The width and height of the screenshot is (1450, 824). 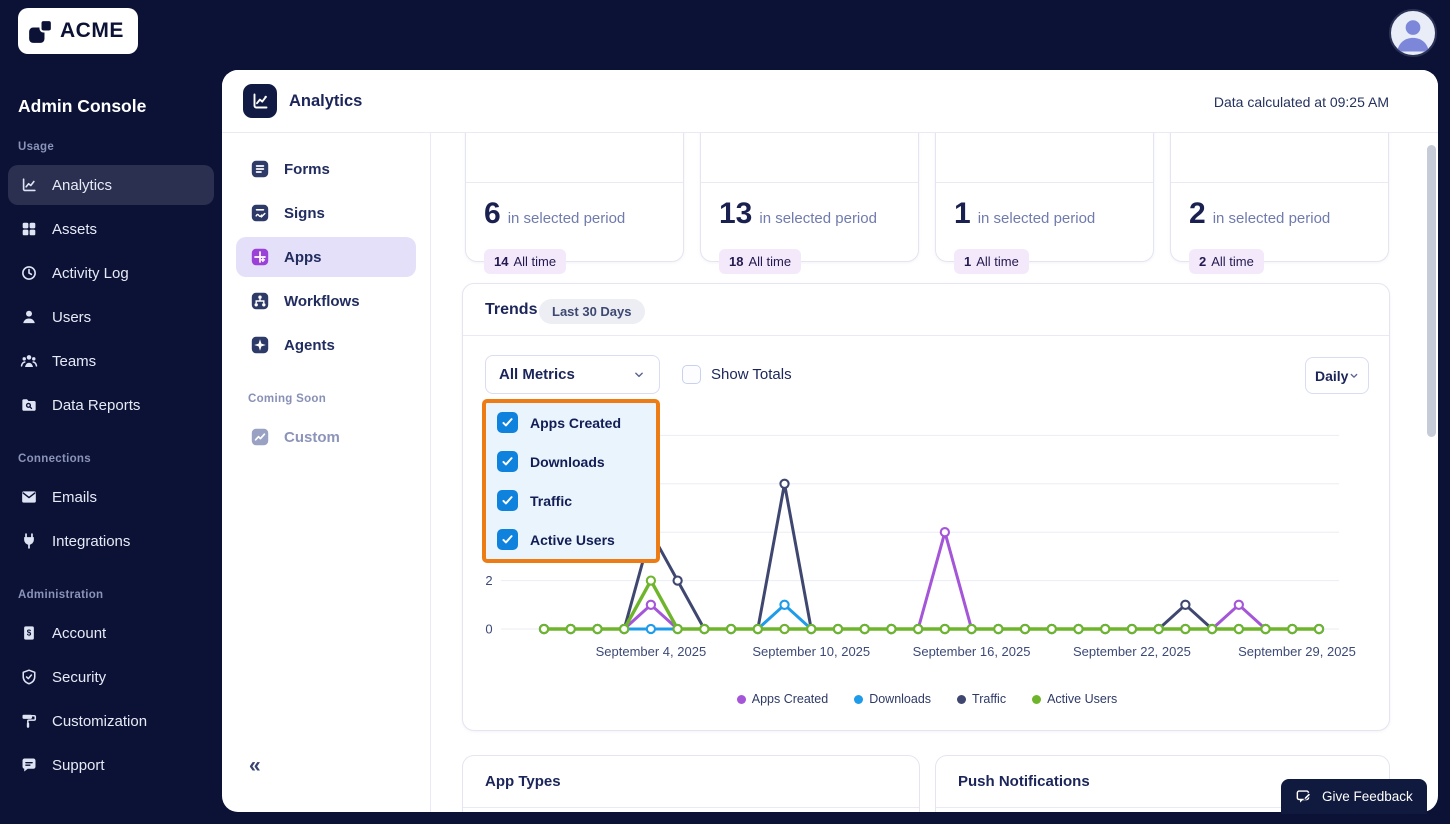 What do you see at coordinates (507, 422) in the screenshot?
I see `metric-checkbox-apps-created` at bounding box center [507, 422].